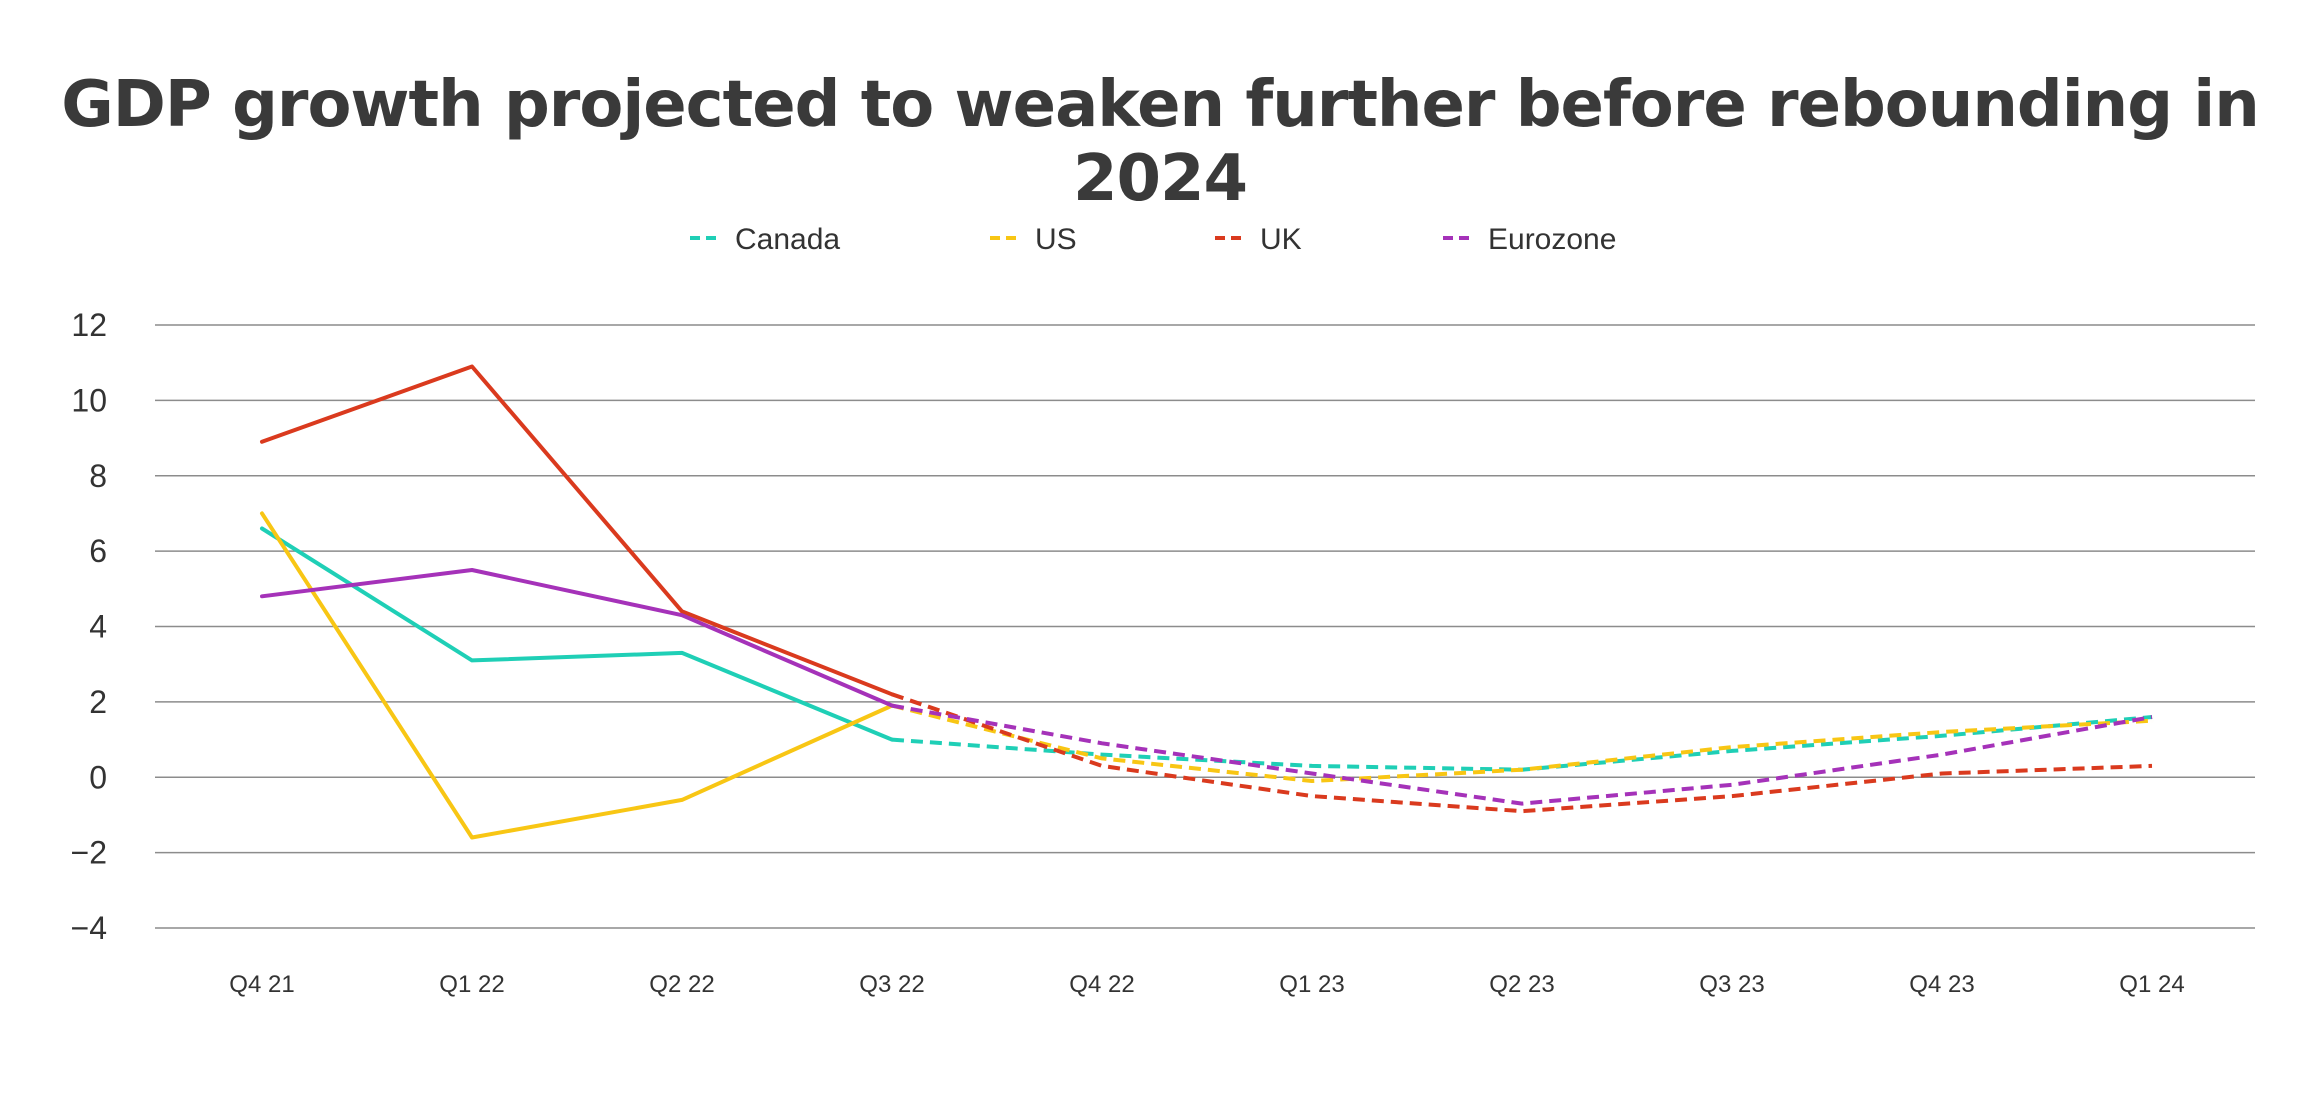 The width and height of the screenshot is (2320, 1101). Describe the element at coordinates (98, 551) in the screenshot. I see `y-tick-label: 6` at that location.